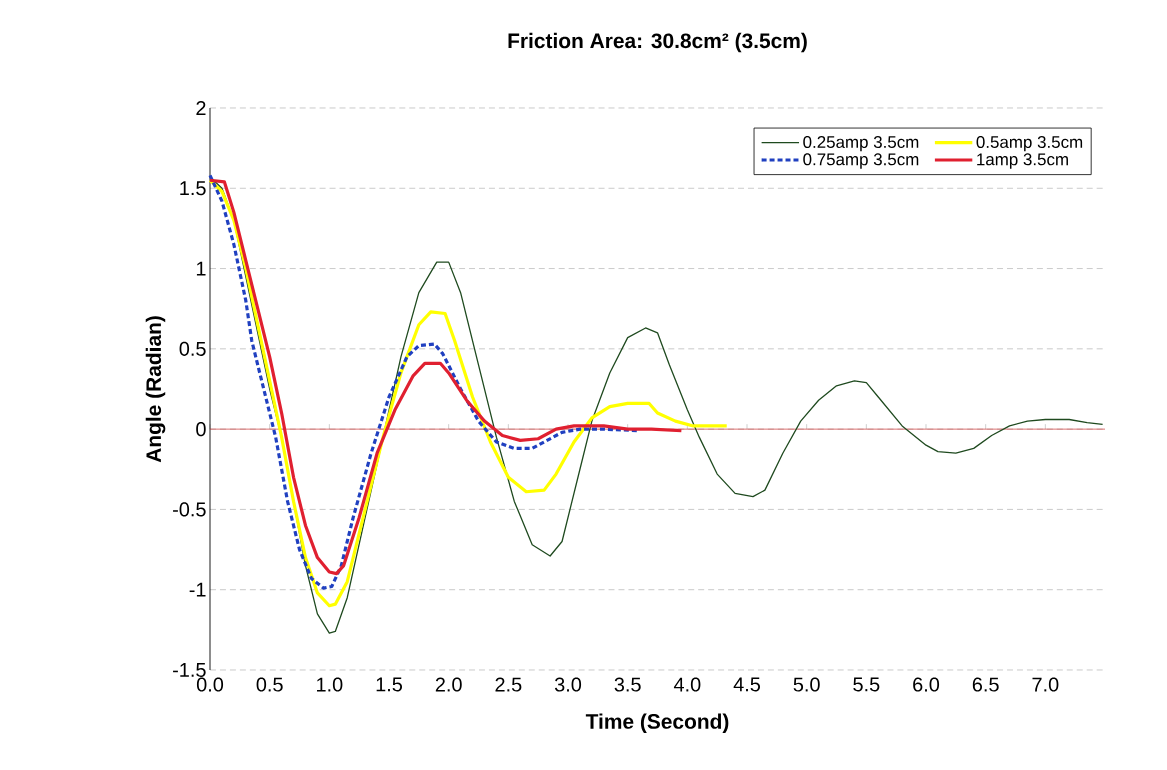 This screenshot has height=770, width=1167. I want to click on x-tick-label: 3.5, so click(627, 684).